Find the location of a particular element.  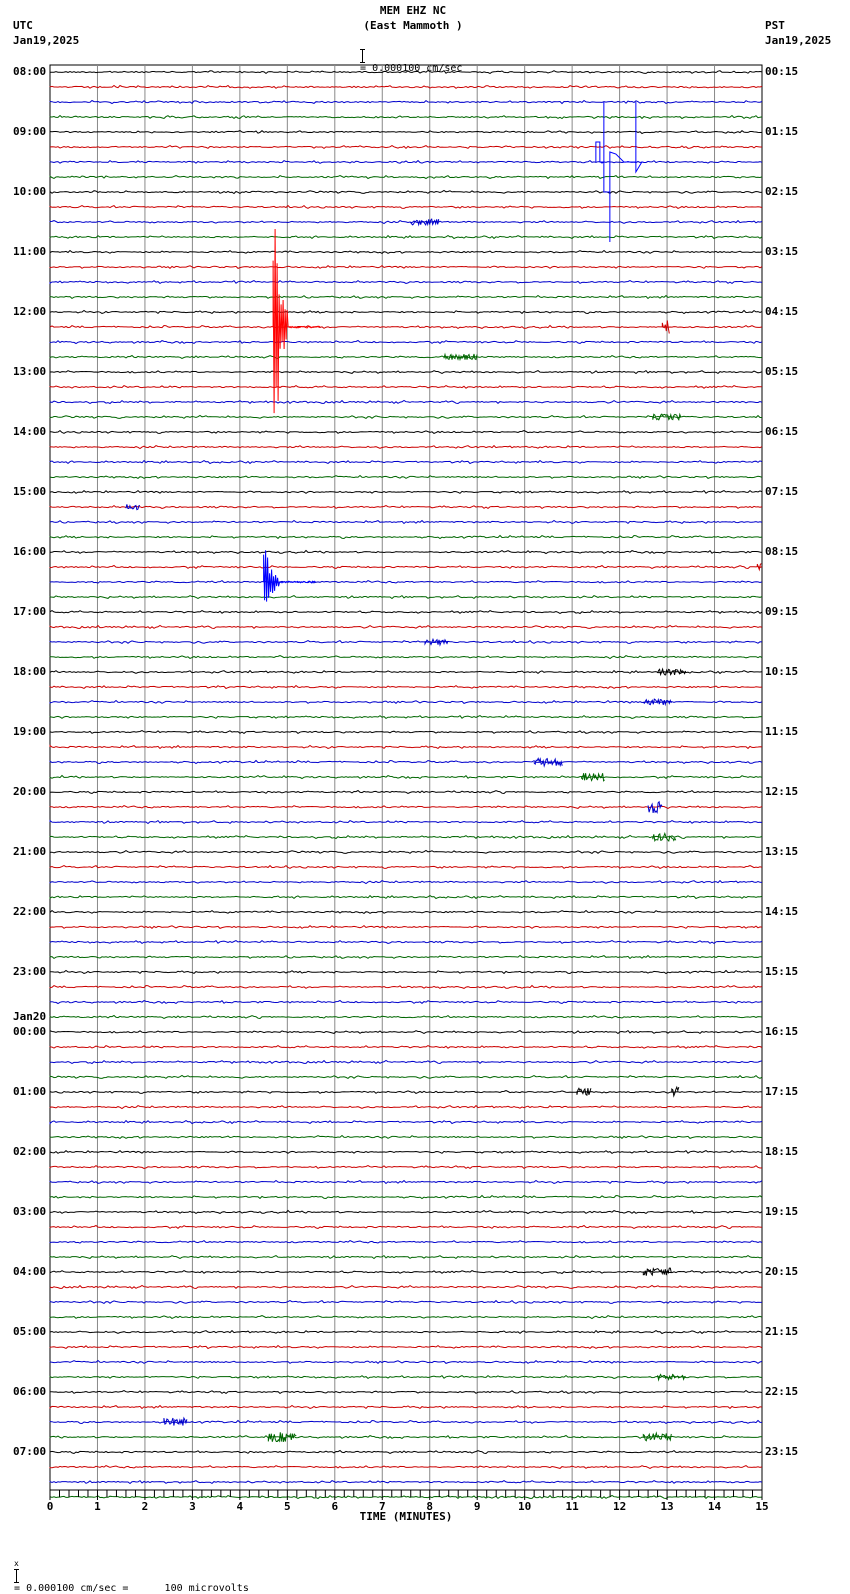

scale-legend: = 0.000100 cm/sec is located at coordinates (405, 56).